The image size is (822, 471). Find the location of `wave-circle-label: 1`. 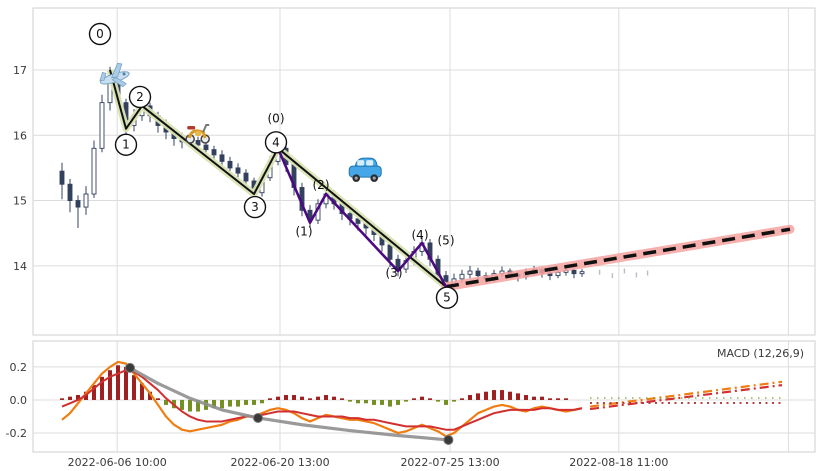

wave-circle-label: 1 is located at coordinates (126, 145).